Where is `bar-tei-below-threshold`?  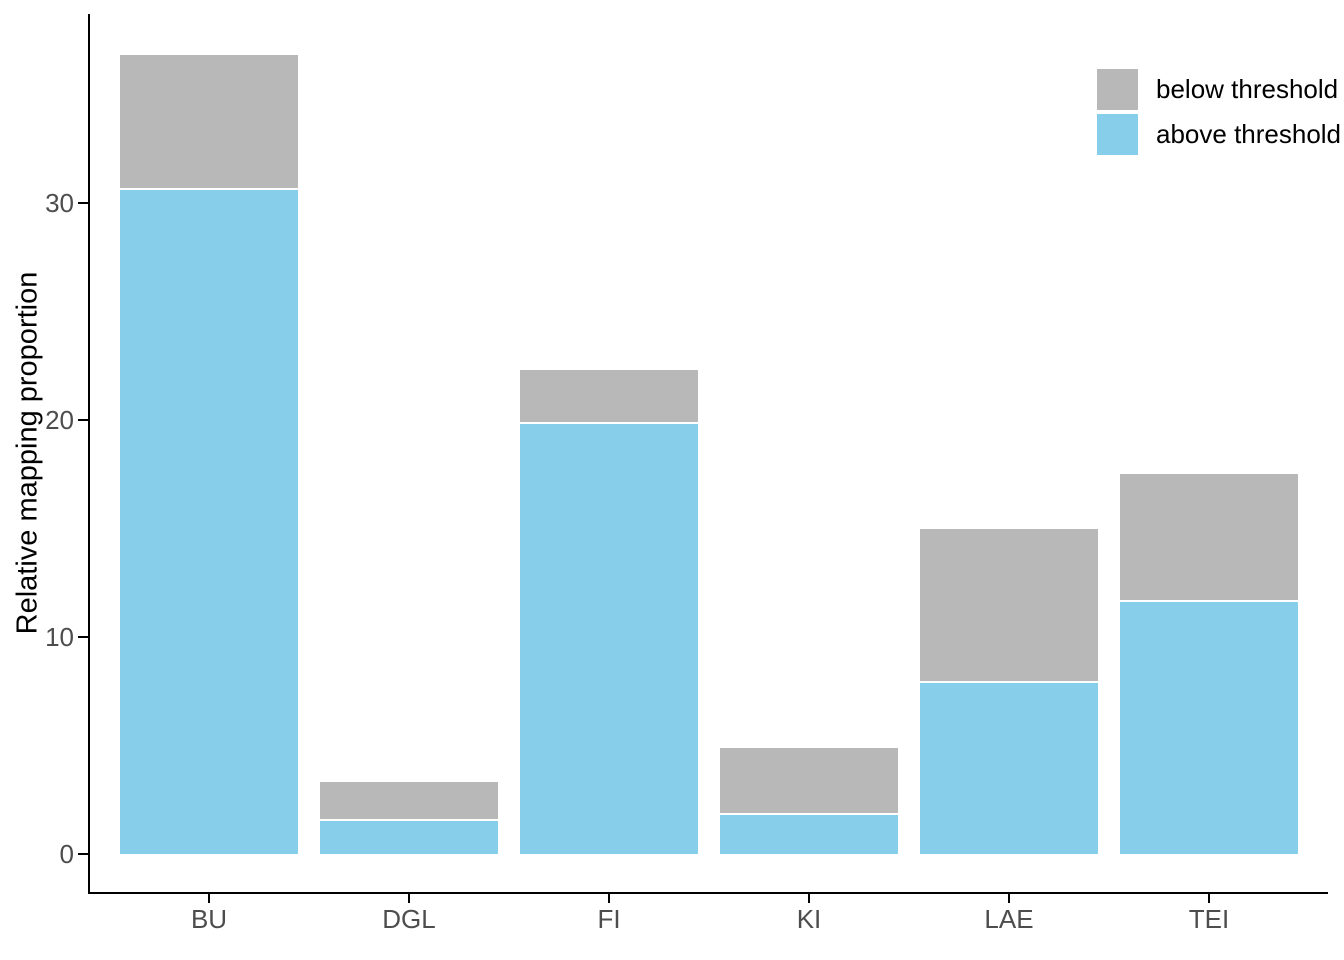
bar-tei-below-threshold is located at coordinates (1209, 537).